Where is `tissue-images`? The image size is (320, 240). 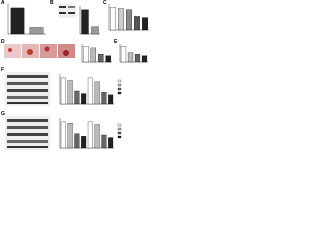
tissue-images is located at coordinates (39, 51).